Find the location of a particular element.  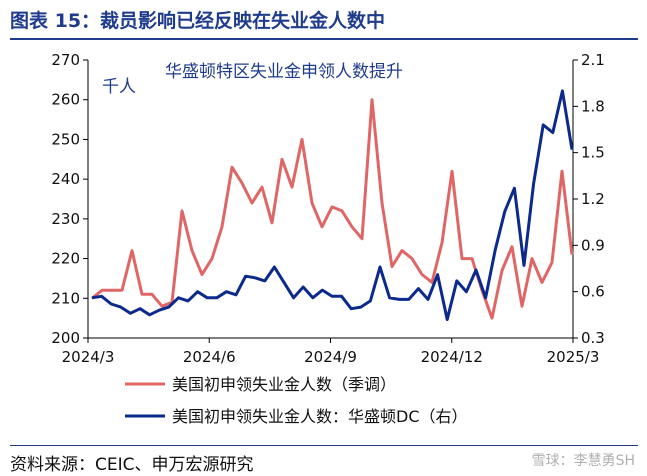

legend: 美国初申领失业金人数（季调） 美国初申领失业金人数：华盛顿DC（右） is located at coordinates (296, 400).